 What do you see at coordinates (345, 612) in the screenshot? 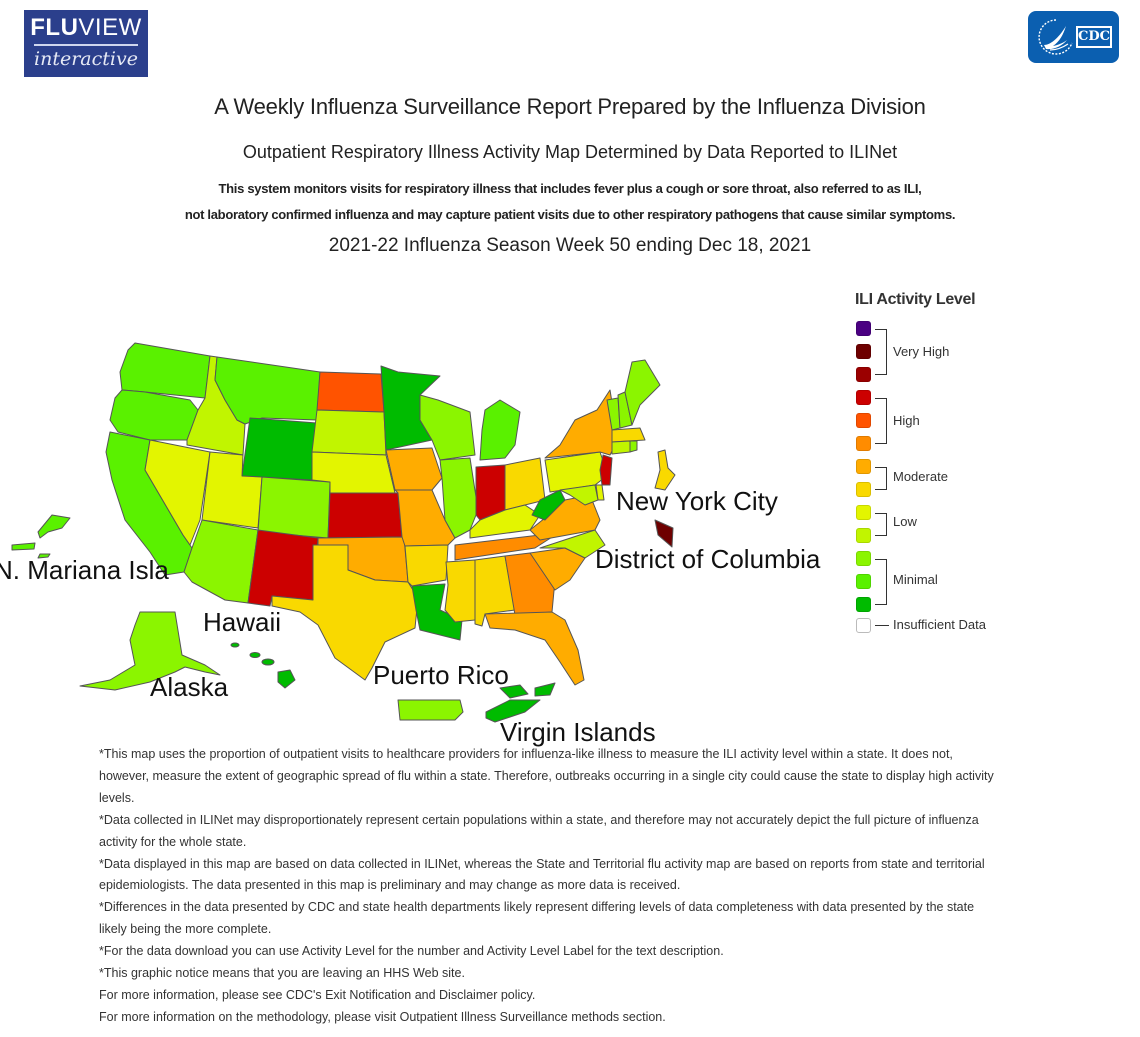
I see `state-texas` at bounding box center [345, 612].